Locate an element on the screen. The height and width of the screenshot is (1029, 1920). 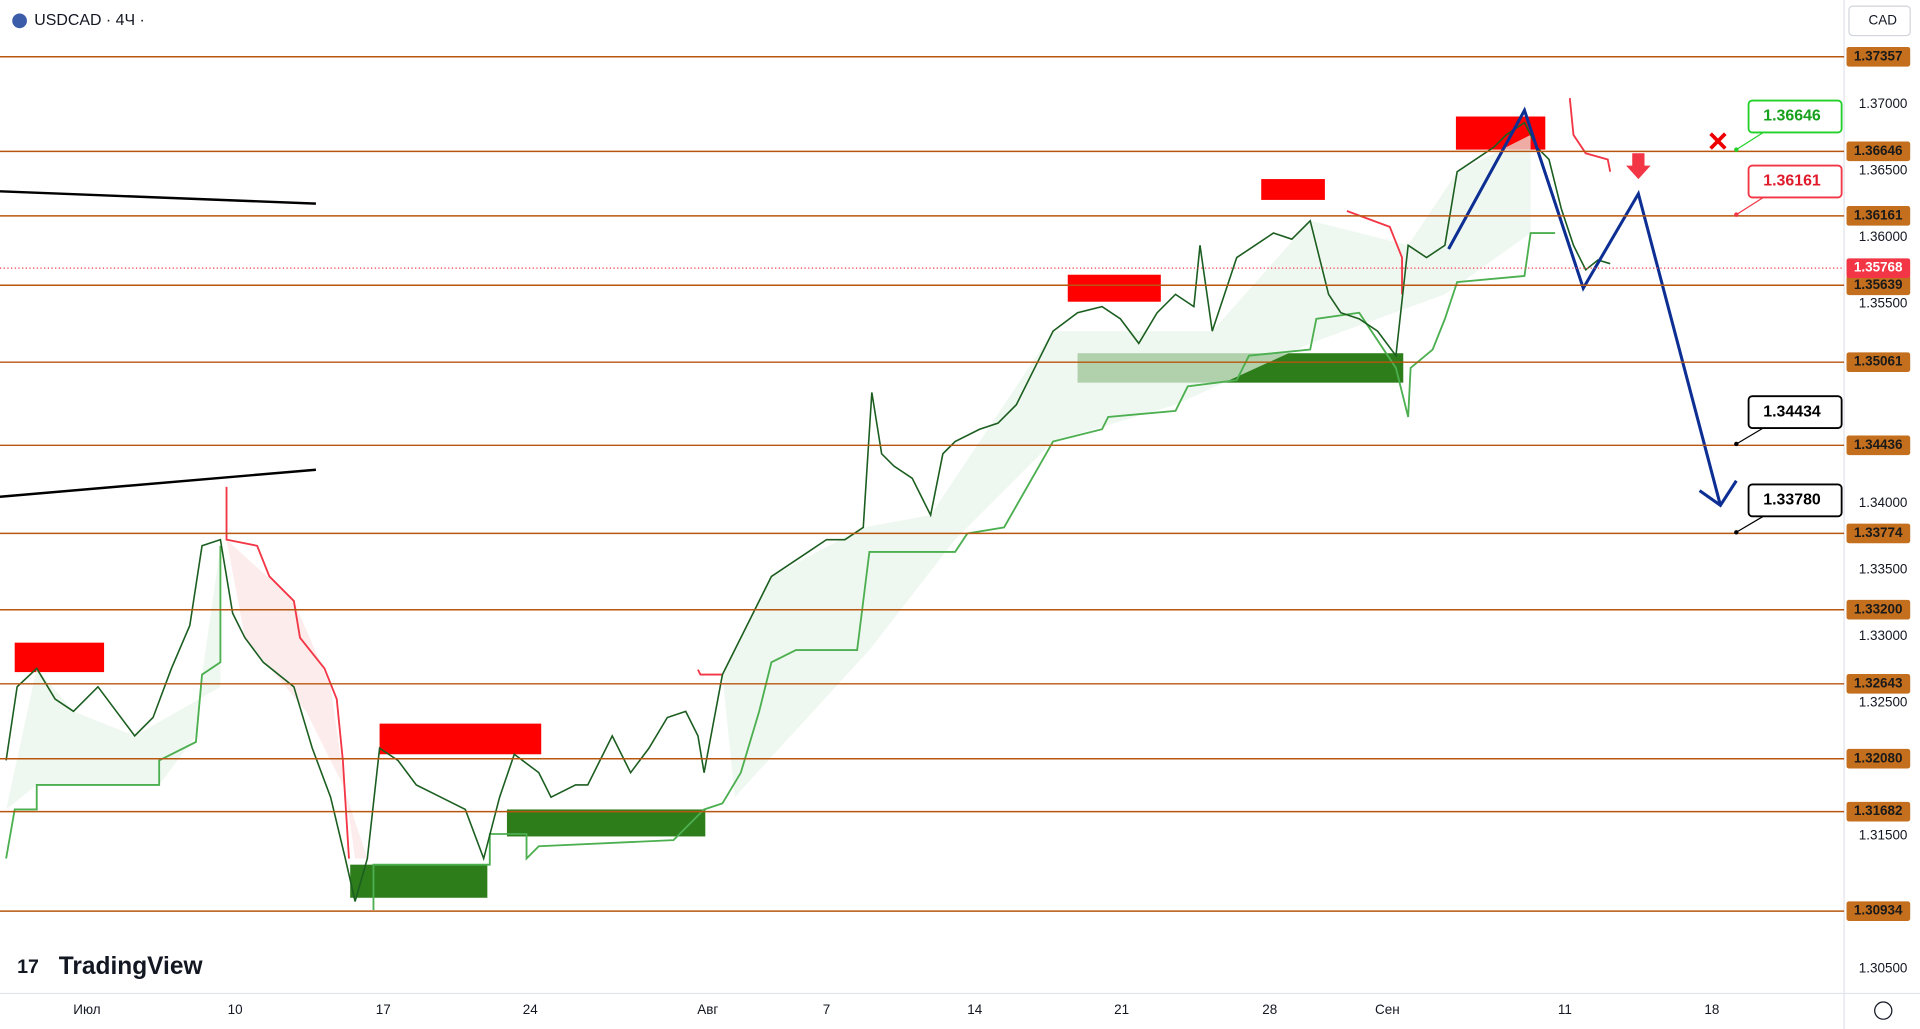
time-tick-label: 21 is located at coordinates (1121, 1009).